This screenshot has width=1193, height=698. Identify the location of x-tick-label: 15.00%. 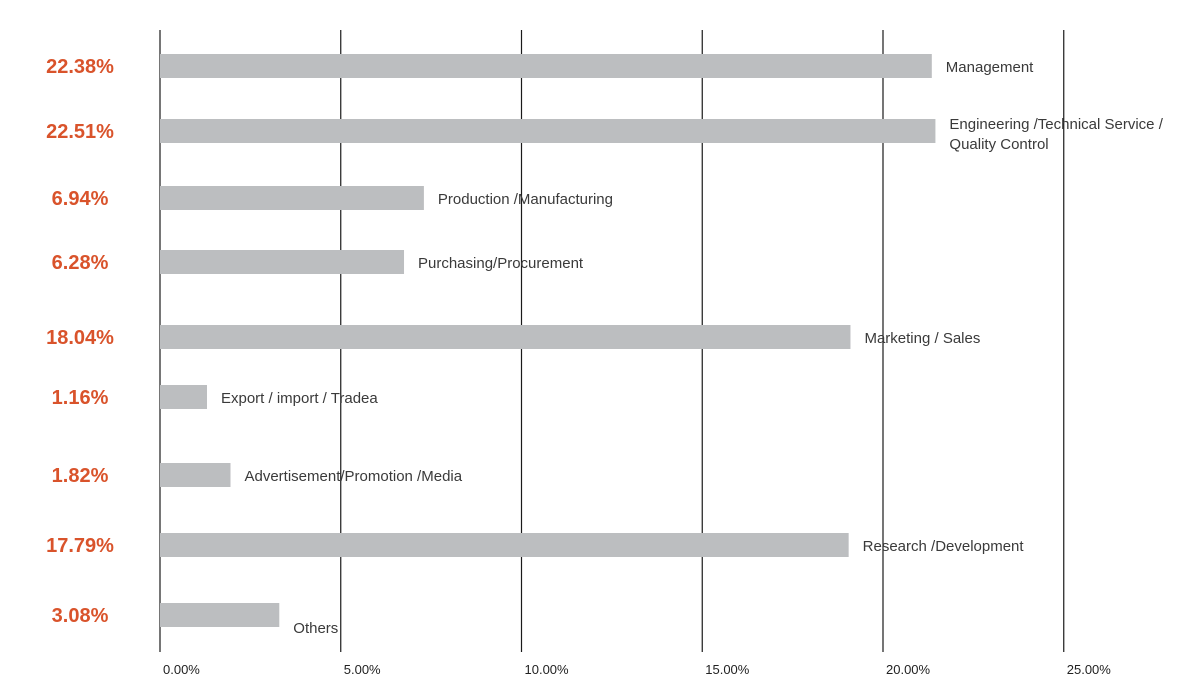
(727, 669).